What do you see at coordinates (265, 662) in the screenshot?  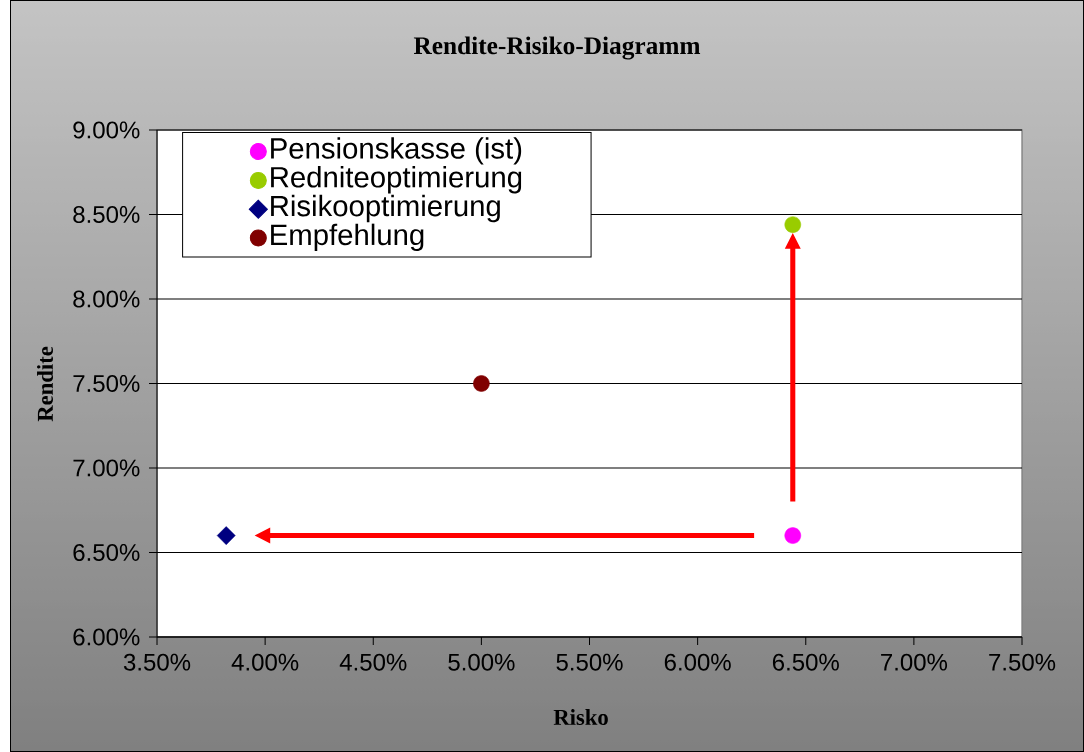 I see `x-tick-label: 4.00%` at bounding box center [265, 662].